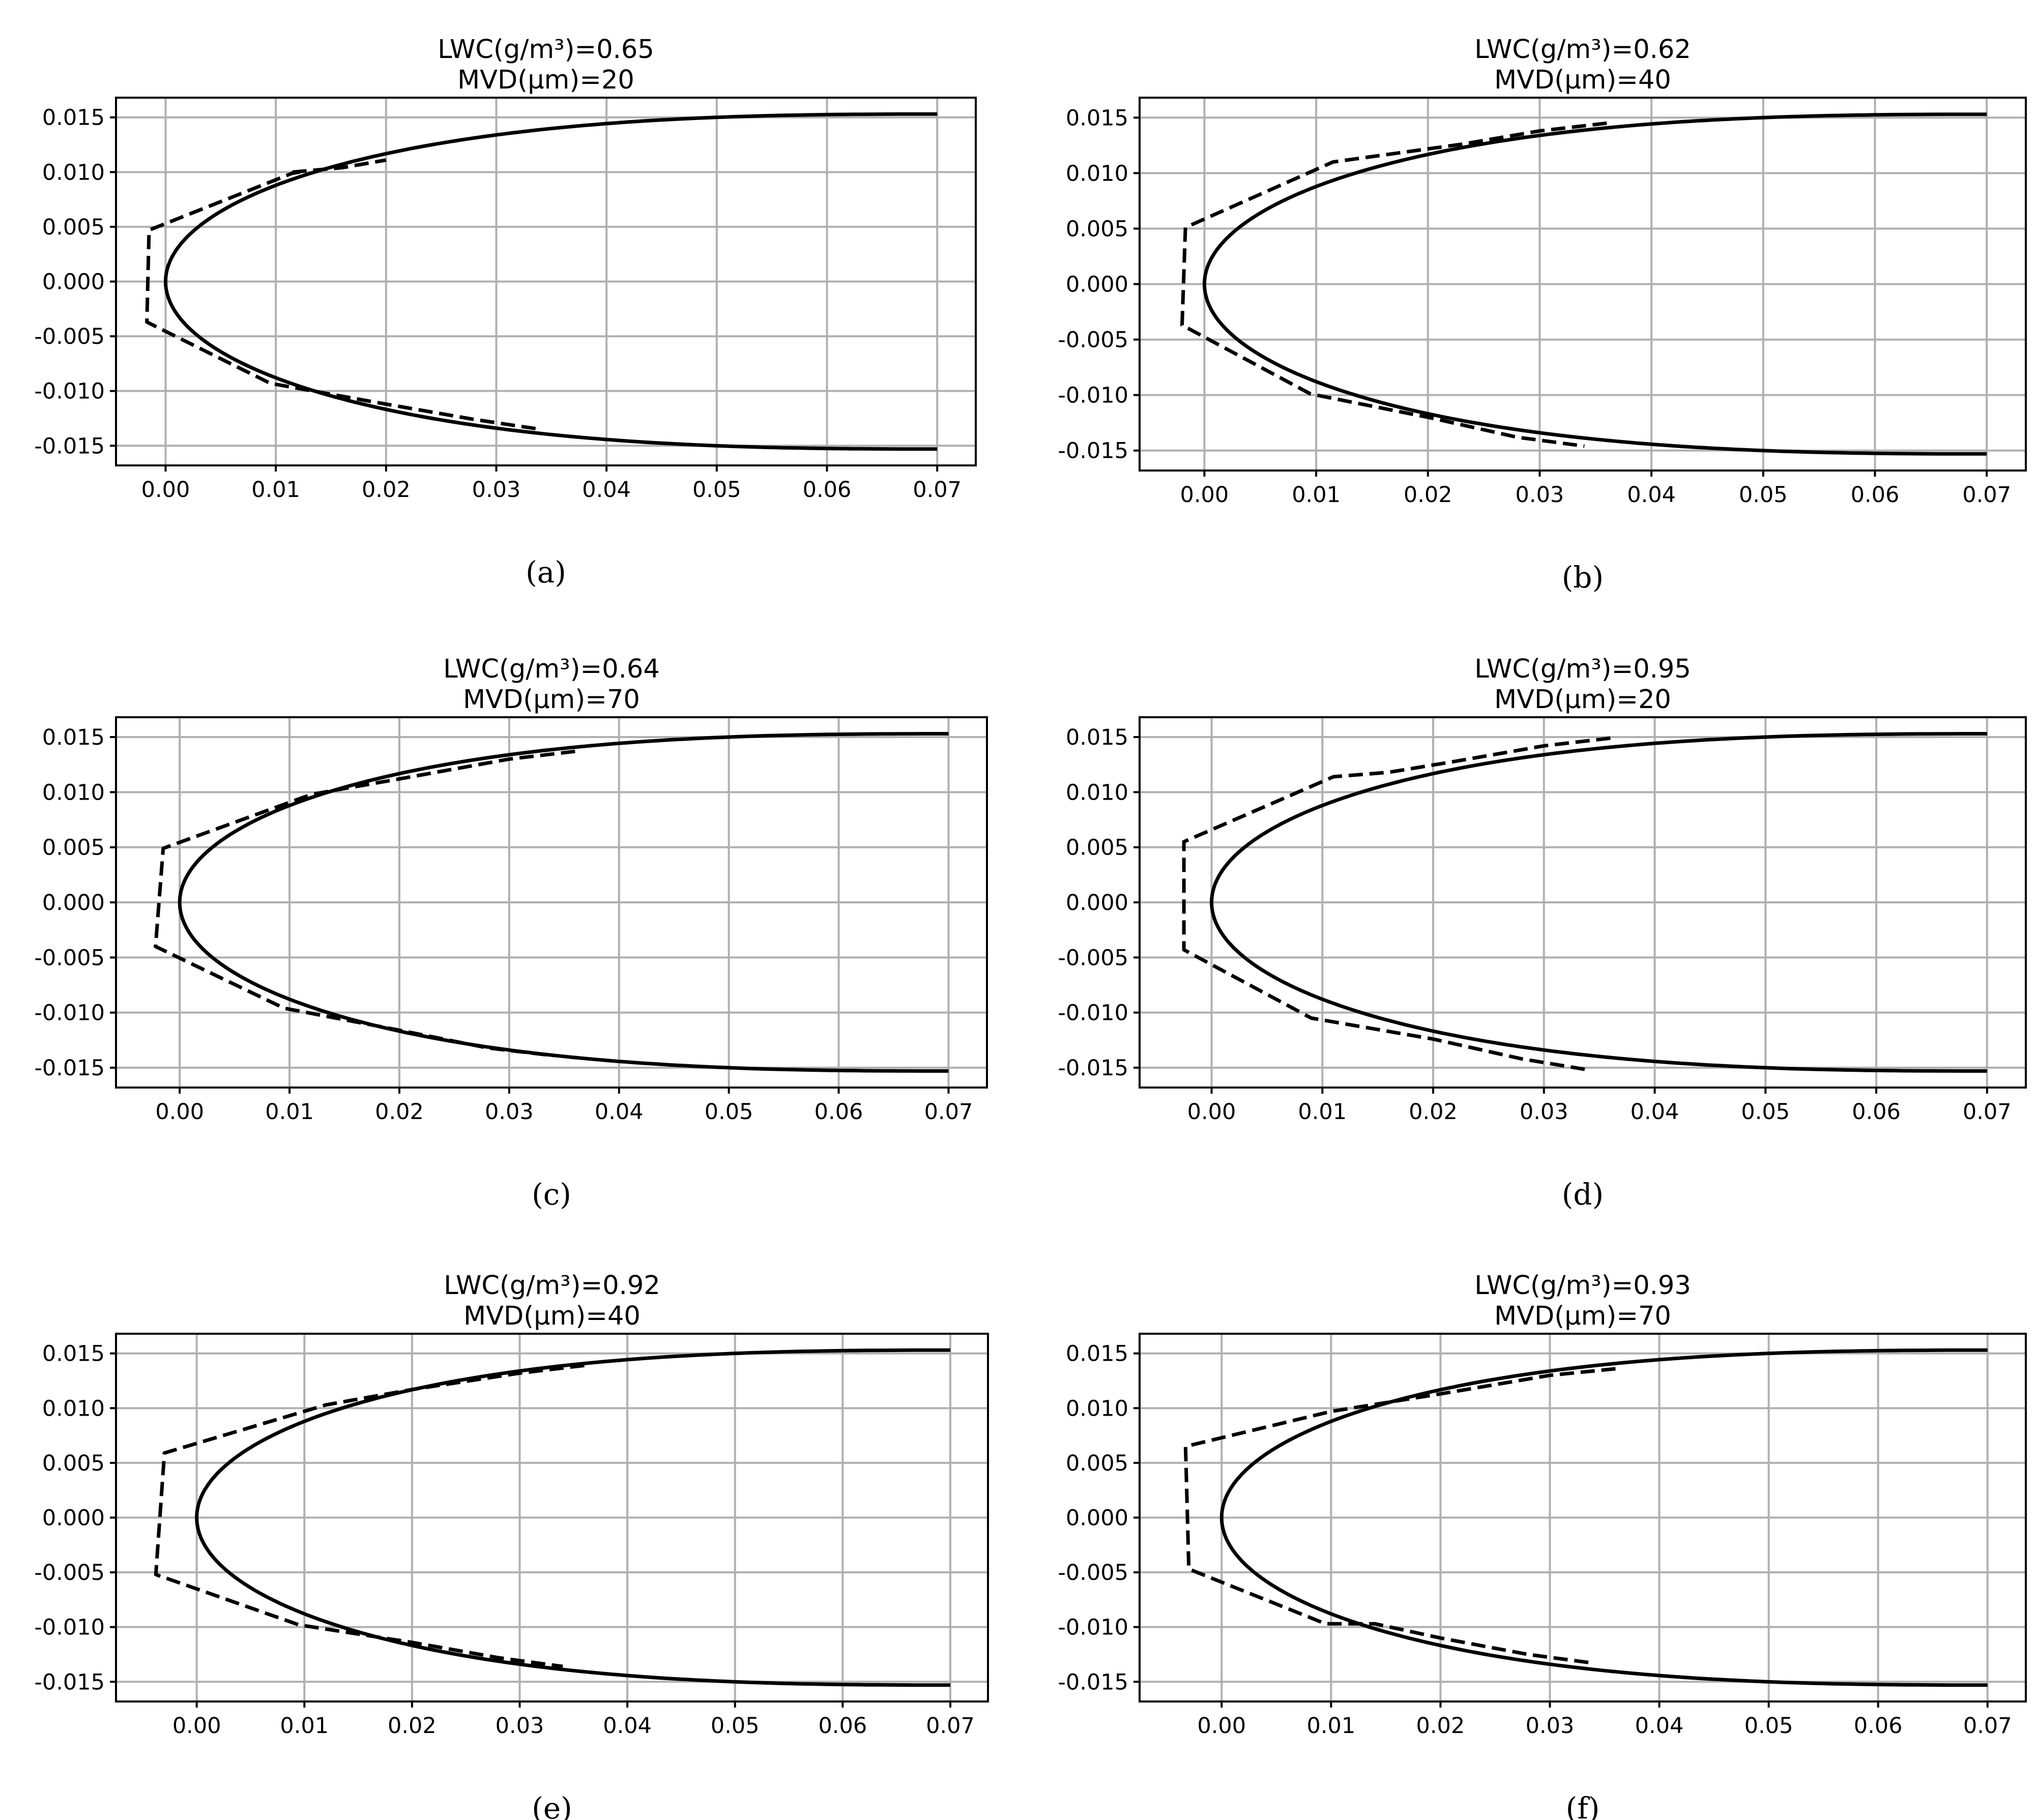  I want to click on panel-caption: (e), so click(552, 1805).